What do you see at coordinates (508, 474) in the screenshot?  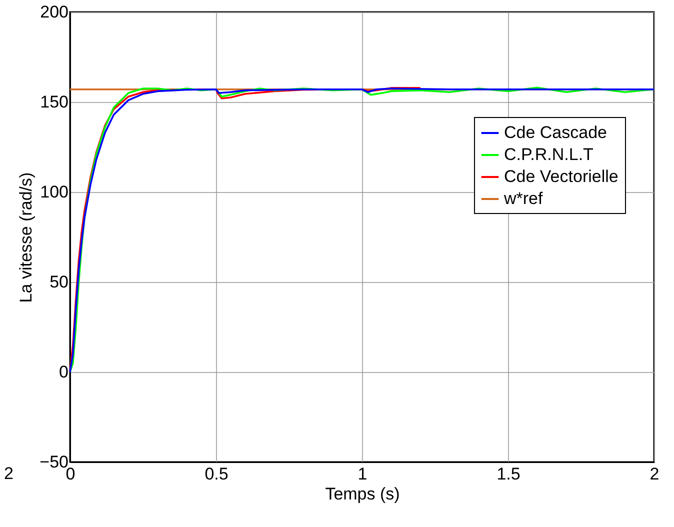 I see `x-tick-label: 1.5` at bounding box center [508, 474].